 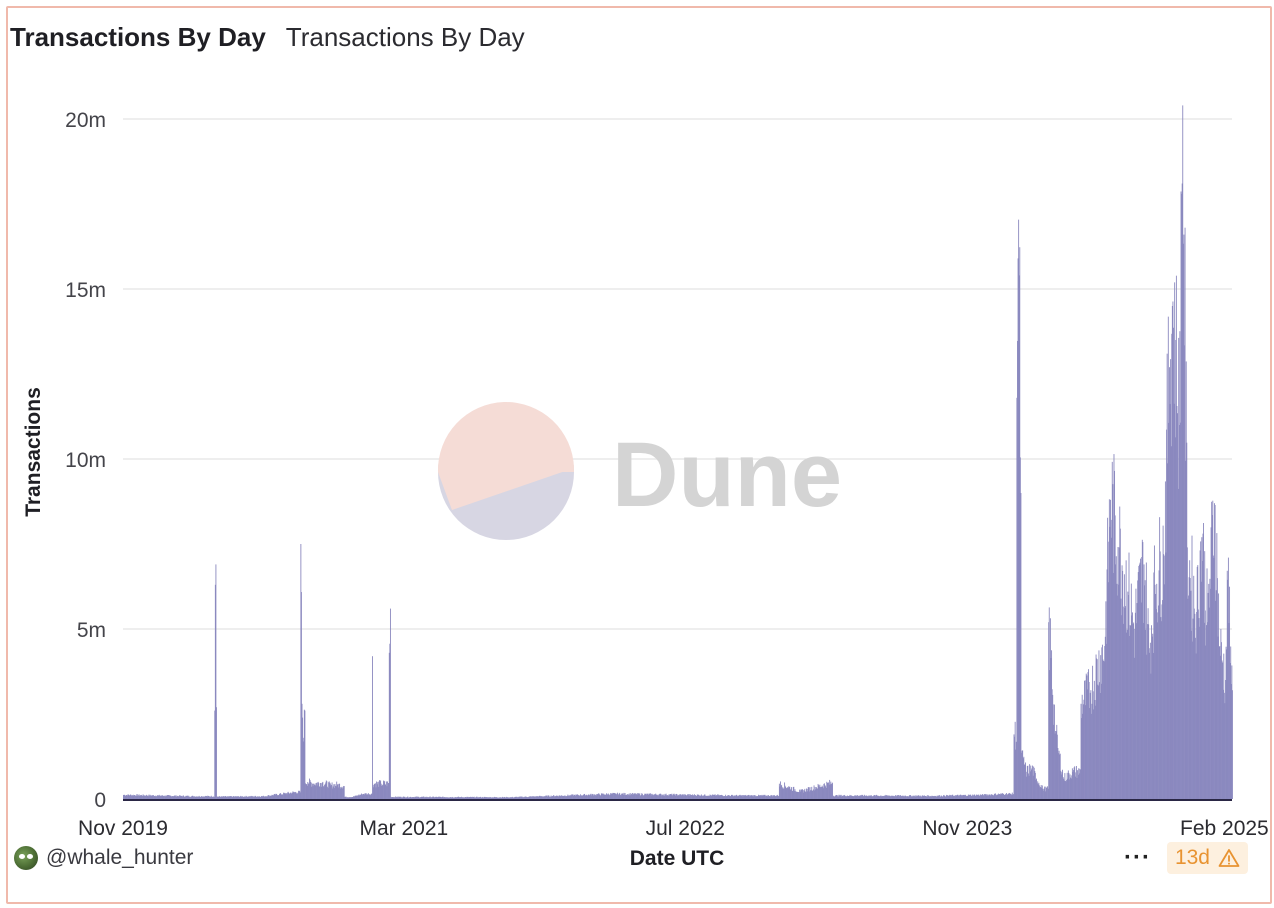 I want to click on author: @whale_hunter, so click(x=103, y=858).